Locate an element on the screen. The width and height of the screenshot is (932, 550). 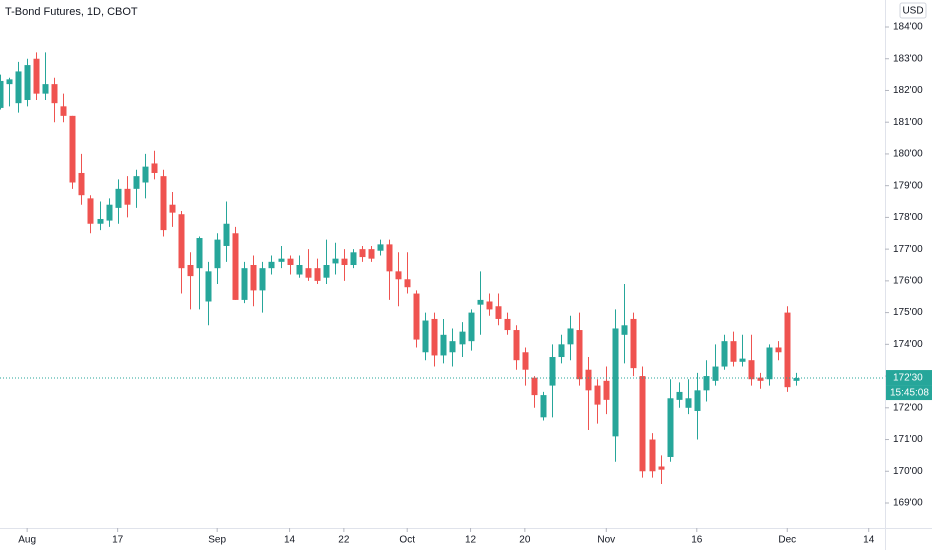
y-tick-label: 178'00 is located at coordinates (908, 217).